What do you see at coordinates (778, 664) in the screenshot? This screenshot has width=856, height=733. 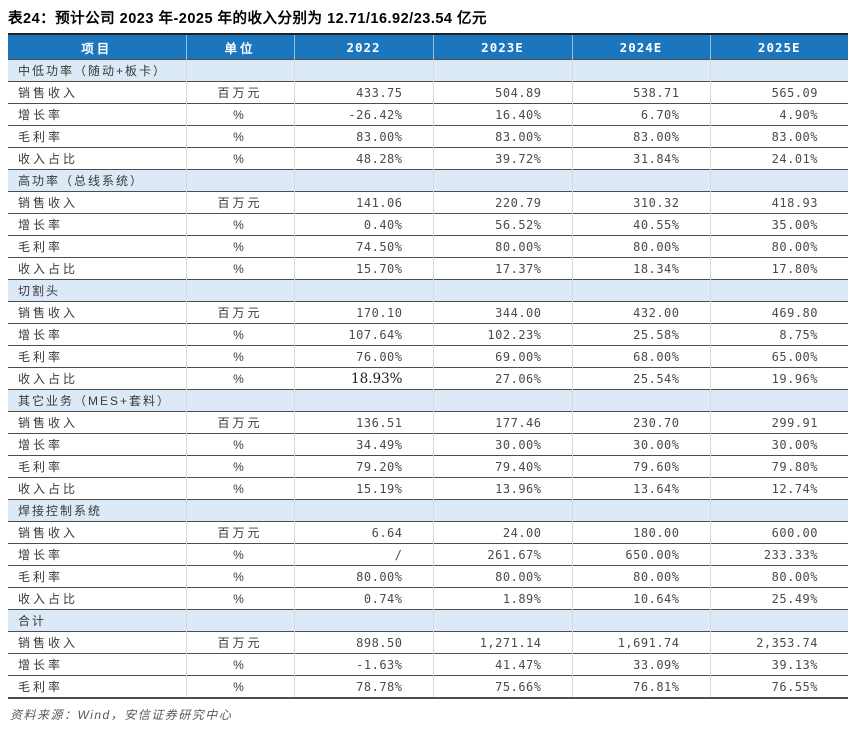 I see `value-cell: 39.13%` at bounding box center [778, 664].